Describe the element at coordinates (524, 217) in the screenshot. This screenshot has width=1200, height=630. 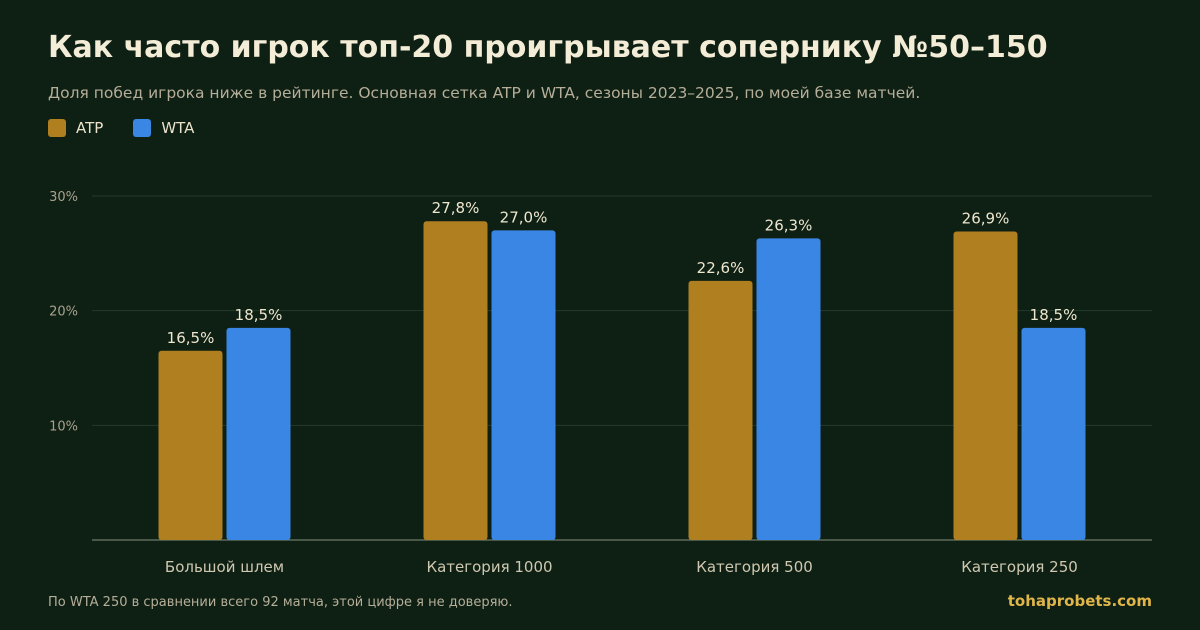
I see `data-label: 27,0%` at that location.